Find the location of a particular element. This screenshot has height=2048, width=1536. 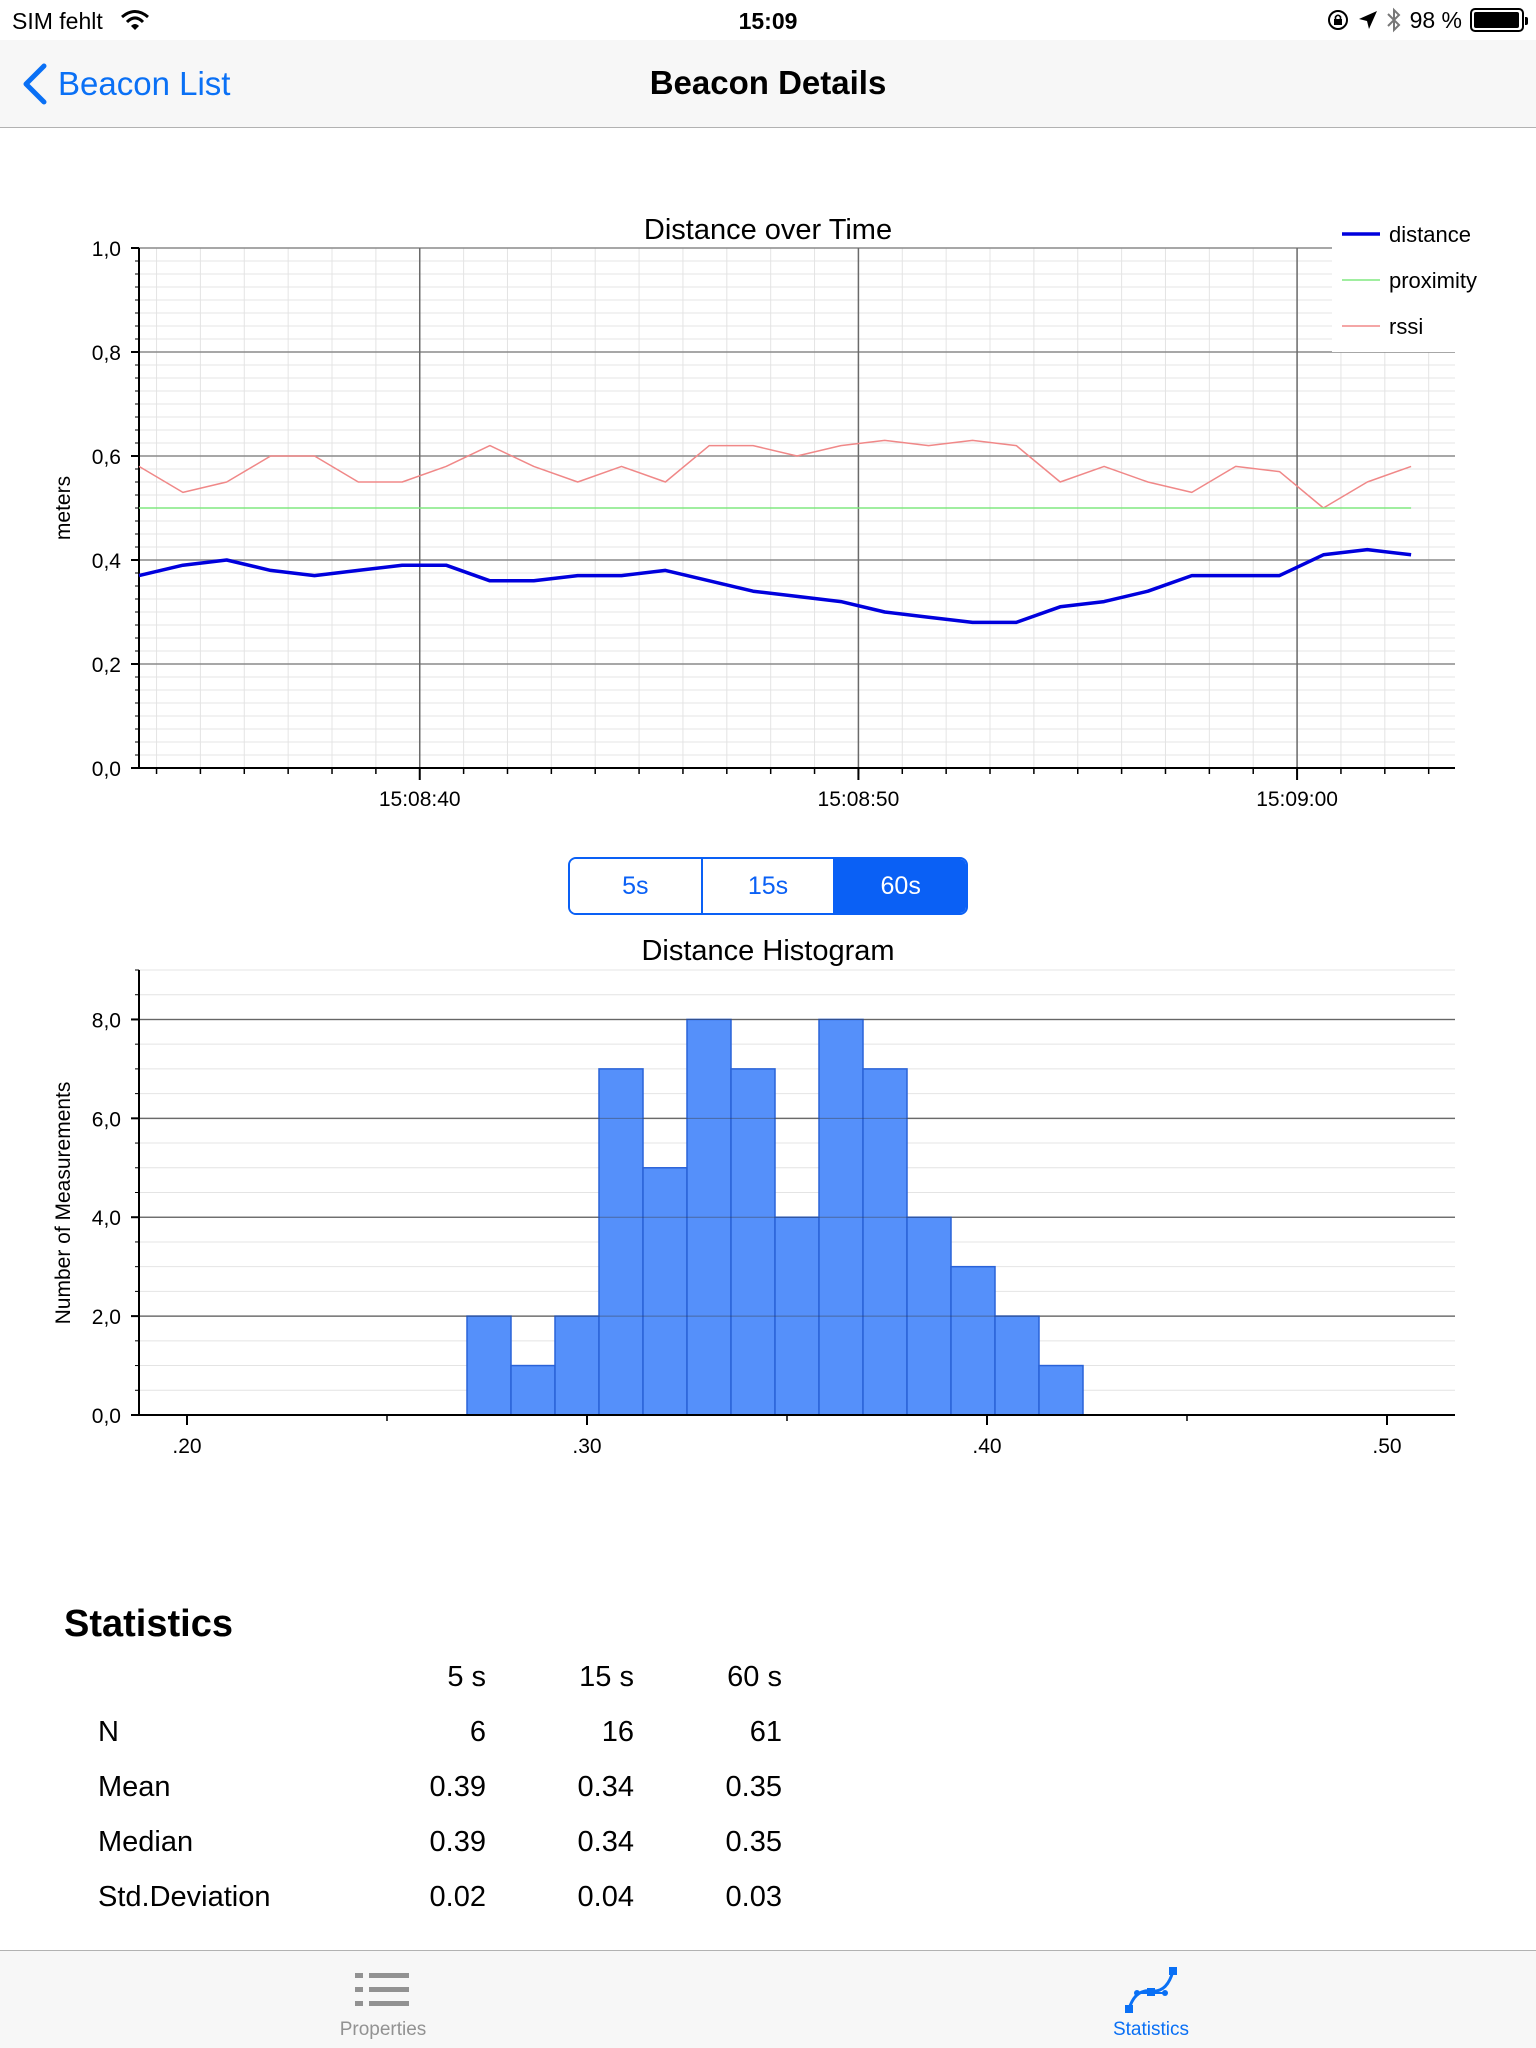

row-label: Mean is located at coordinates (134, 1787).